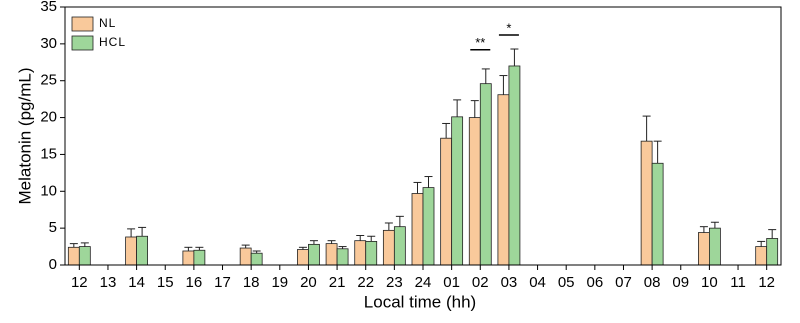 This screenshot has height=323, width=800. What do you see at coordinates (451, 282) in the screenshot?
I see `x-tick-label: 01` at bounding box center [451, 282].